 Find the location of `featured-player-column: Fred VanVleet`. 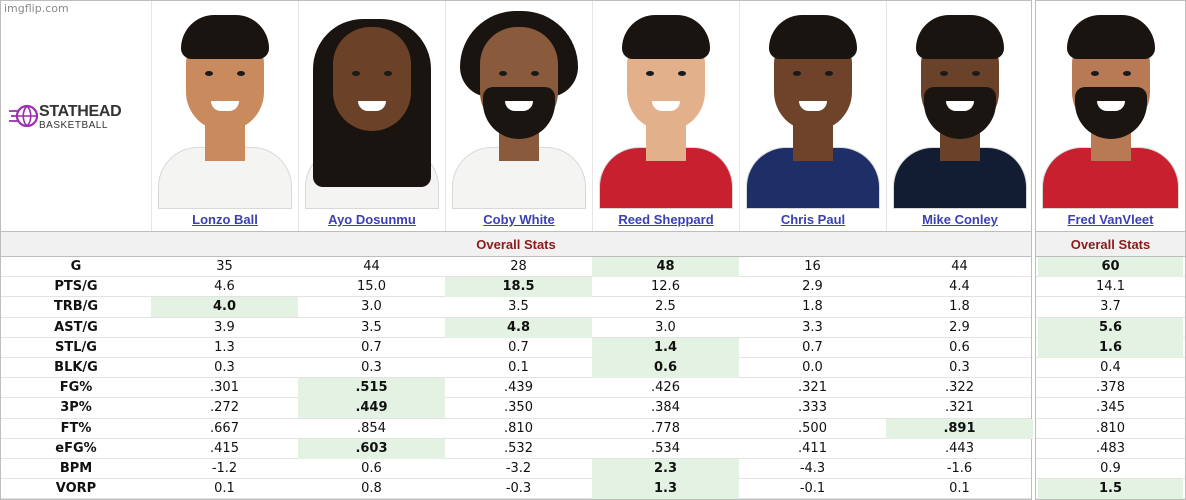

featured-player-column: Fred VanVleet is located at coordinates (1110, 116).